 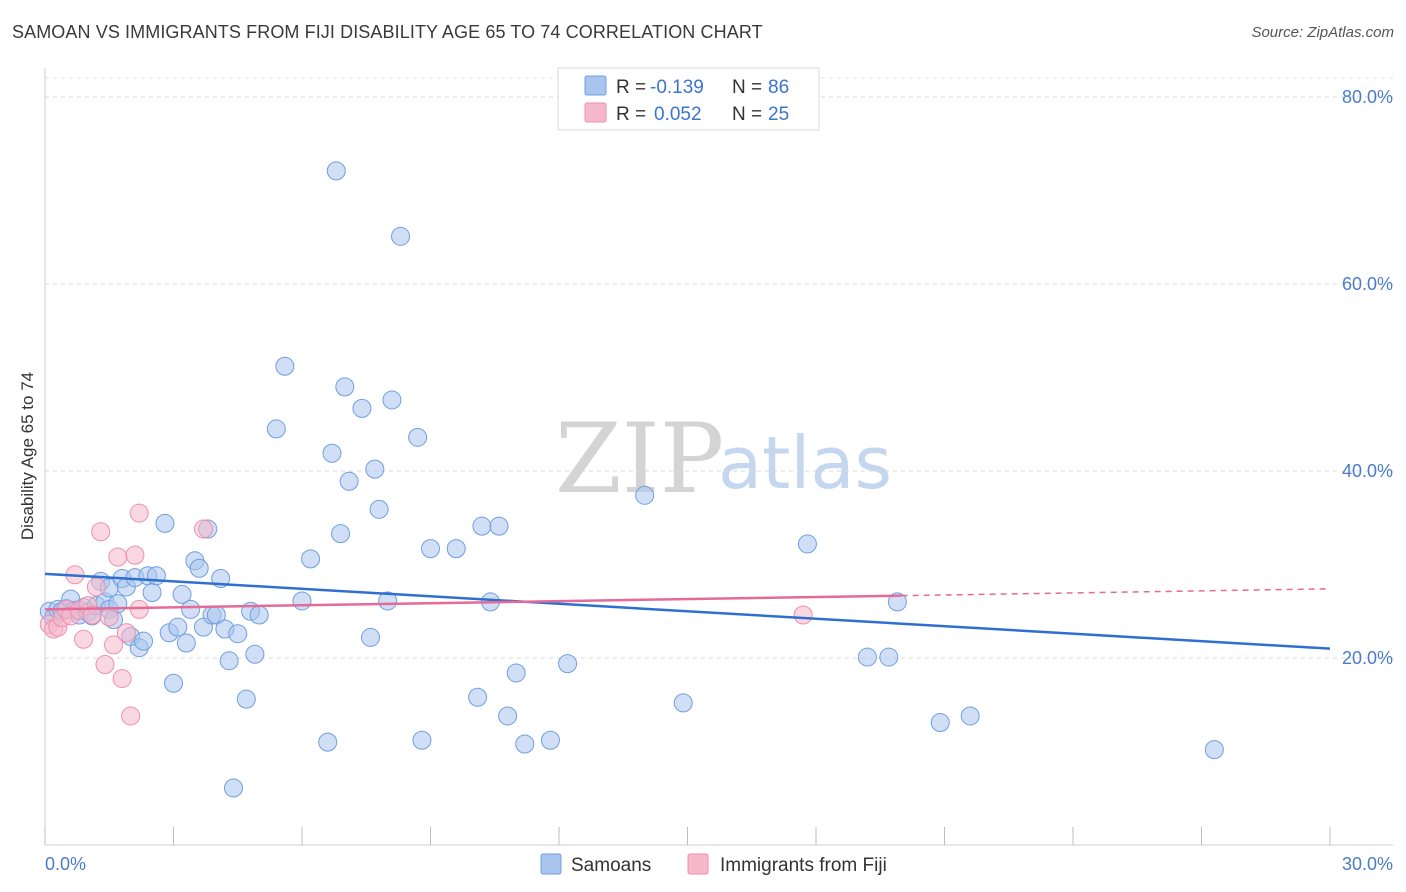 I want to click on legend-r-label-fiji: R =, so click(x=631, y=114).